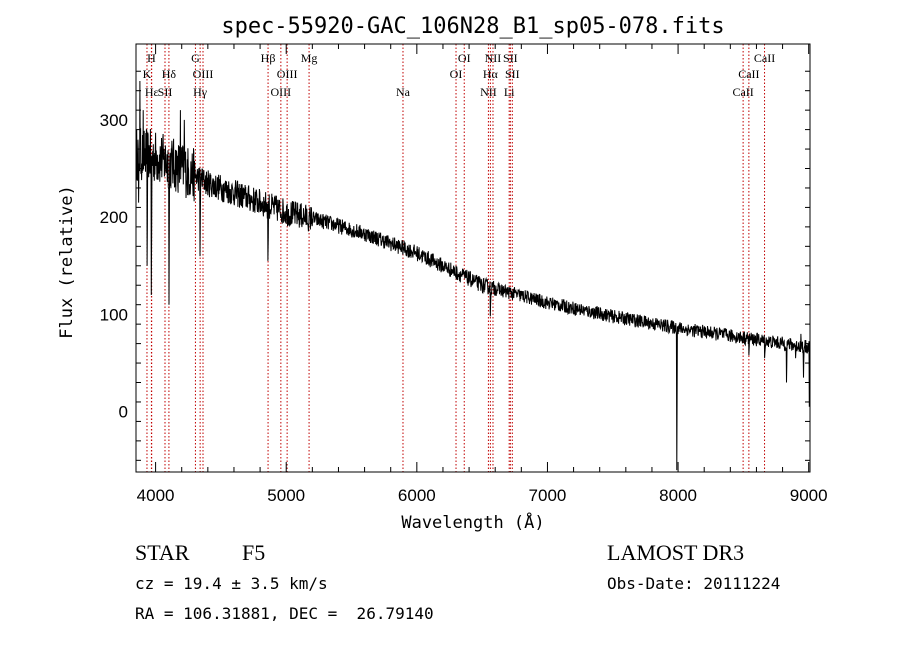 This screenshot has width=900, height=649. Describe the element at coordinates (472, 26) in the screenshot. I see `chart-title: spec-55920-GAC_106N28_B1_sp05-078.fits` at that location.